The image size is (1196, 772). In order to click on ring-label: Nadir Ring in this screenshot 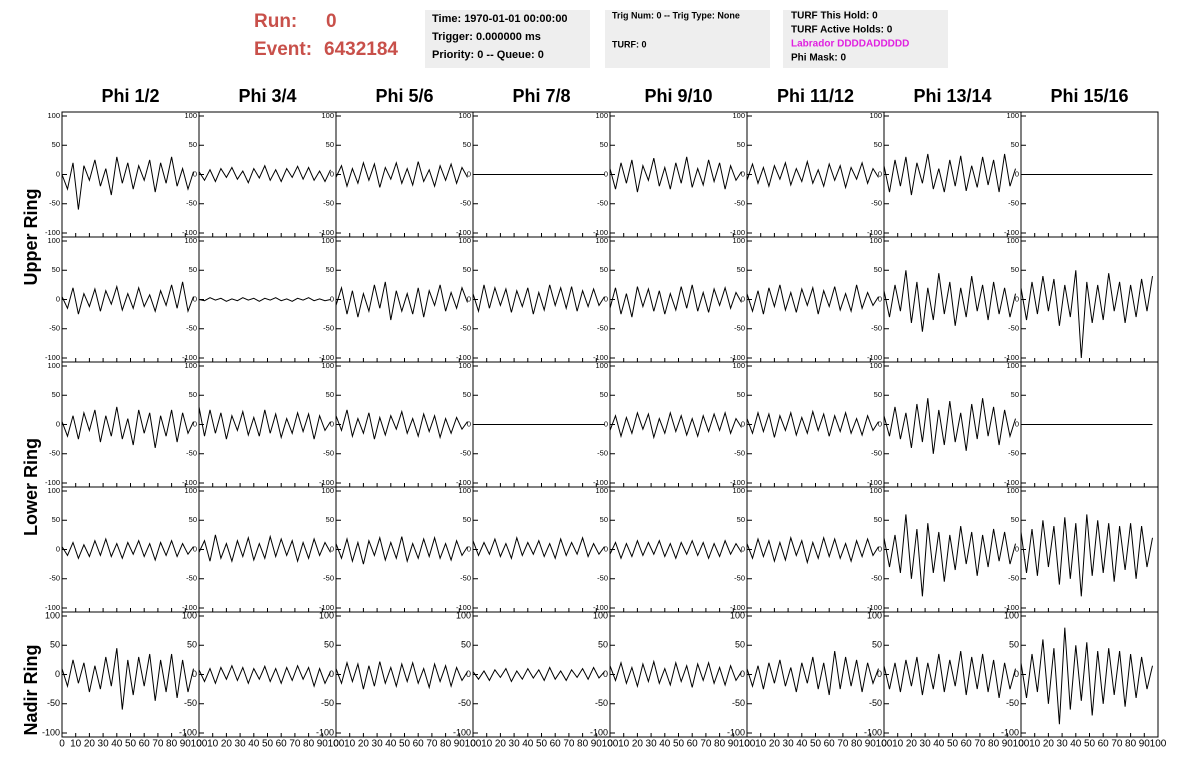, I will do `click(31, 689)`.